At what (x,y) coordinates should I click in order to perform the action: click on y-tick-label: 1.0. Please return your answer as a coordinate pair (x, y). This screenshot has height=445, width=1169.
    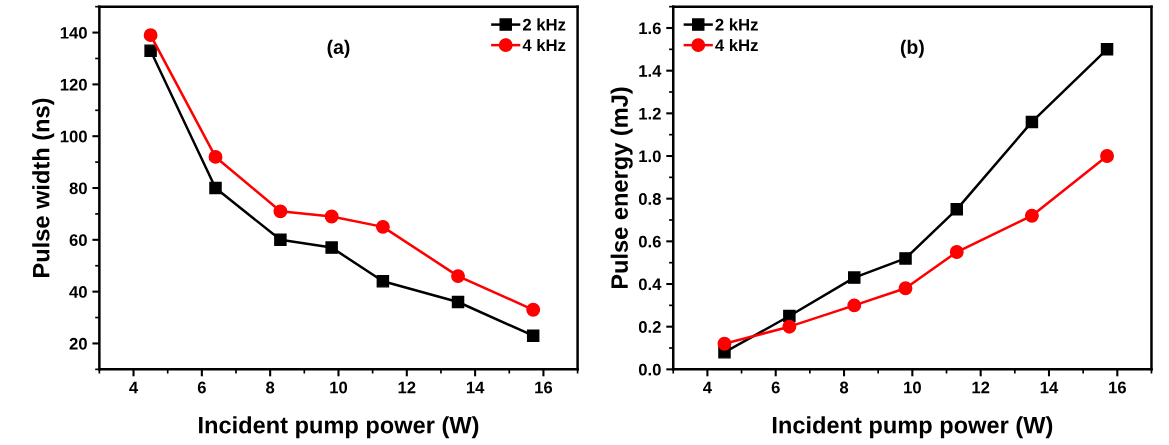
    Looking at the image, I should click on (650, 156).